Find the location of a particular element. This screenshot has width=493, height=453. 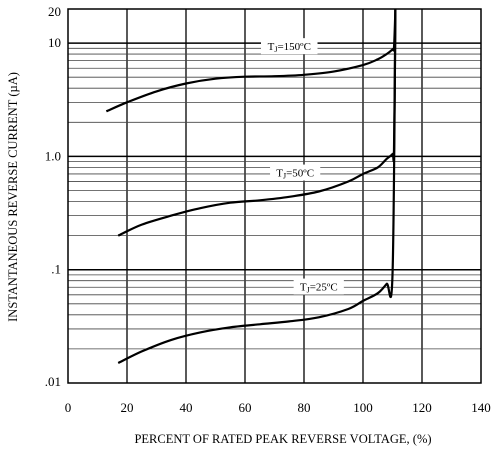

x-tick-label: 140 is located at coordinates (481, 407).